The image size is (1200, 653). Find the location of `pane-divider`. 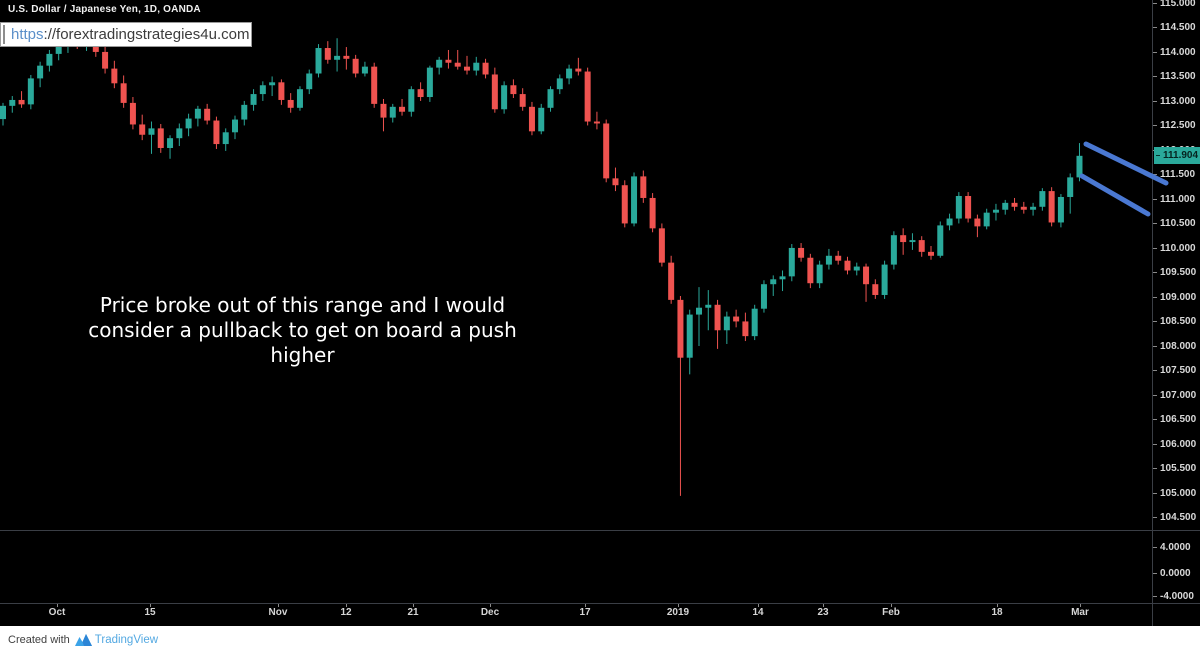

pane-divider is located at coordinates (600, 530).